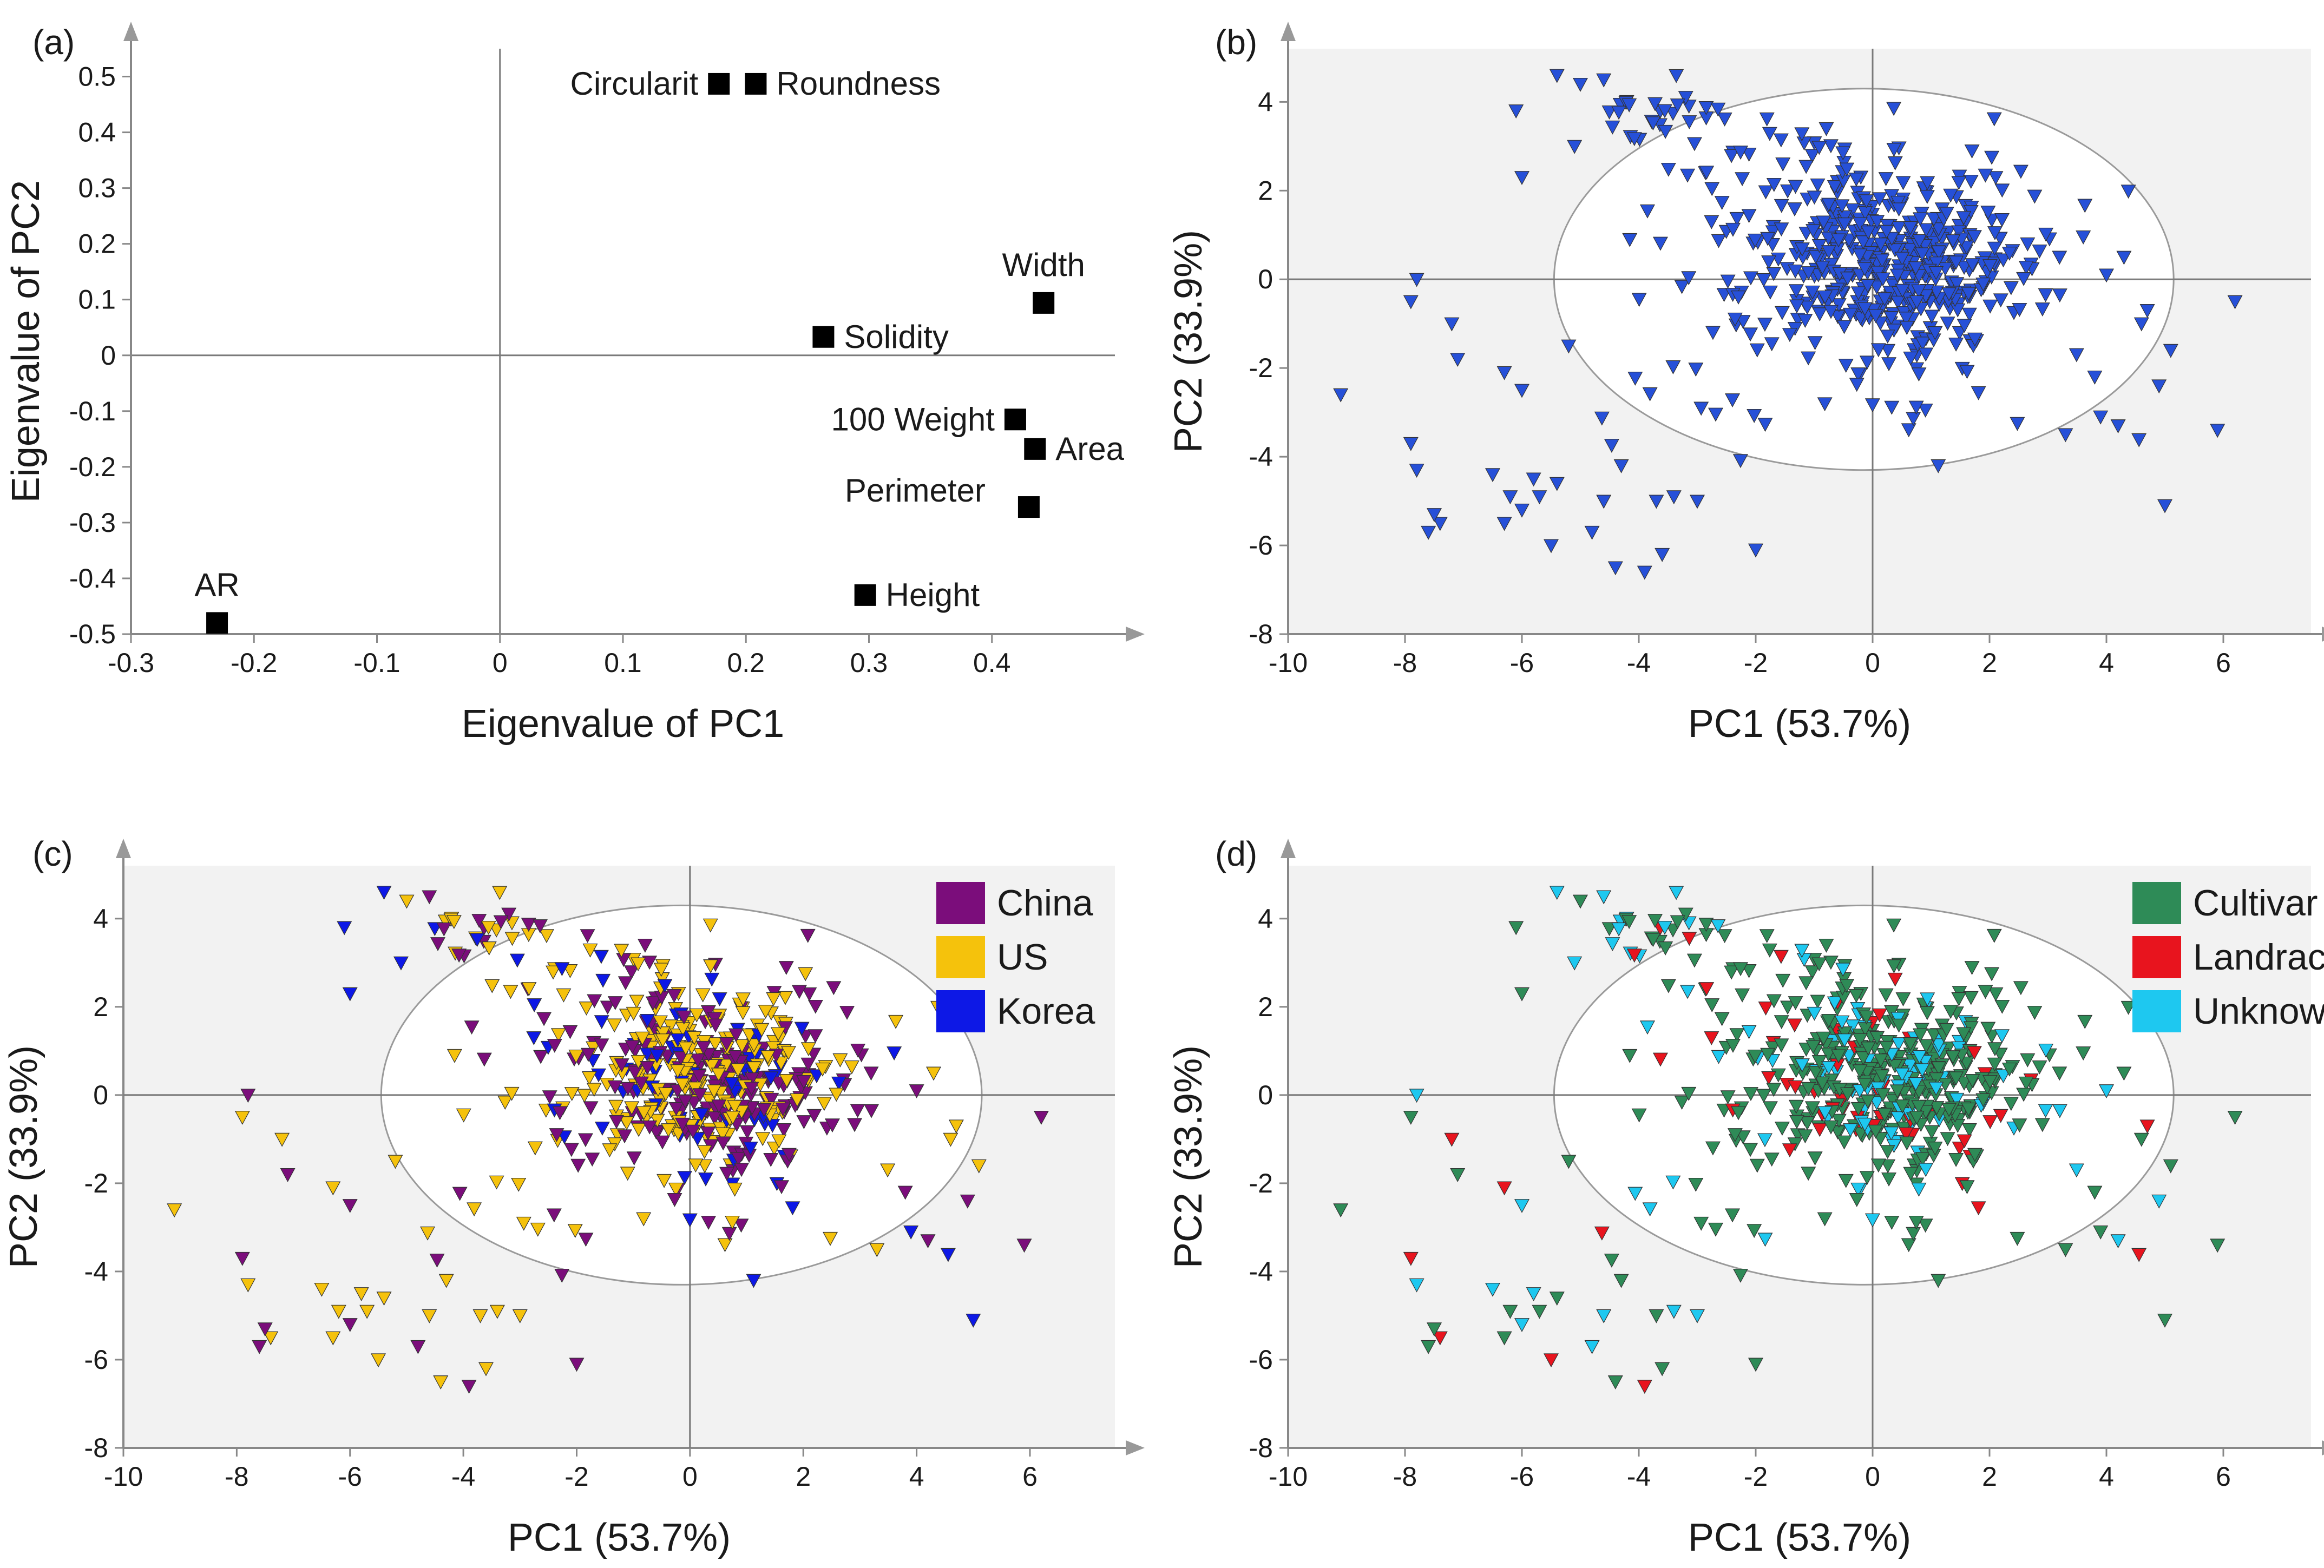 This screenshot has height=1568, width=2324. What do you see at coordinates (576, 1476) in the screenshot?
I see `panel-c-x-tick-label: -2` at bounding box center [576, 1476].